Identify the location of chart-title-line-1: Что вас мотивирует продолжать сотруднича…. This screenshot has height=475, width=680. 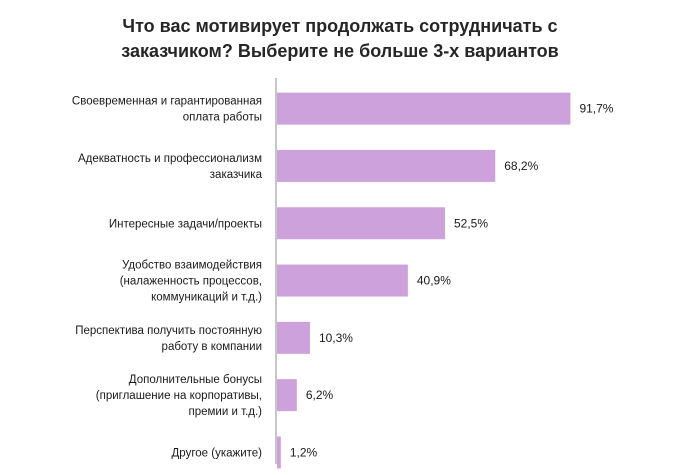
(340, 26).